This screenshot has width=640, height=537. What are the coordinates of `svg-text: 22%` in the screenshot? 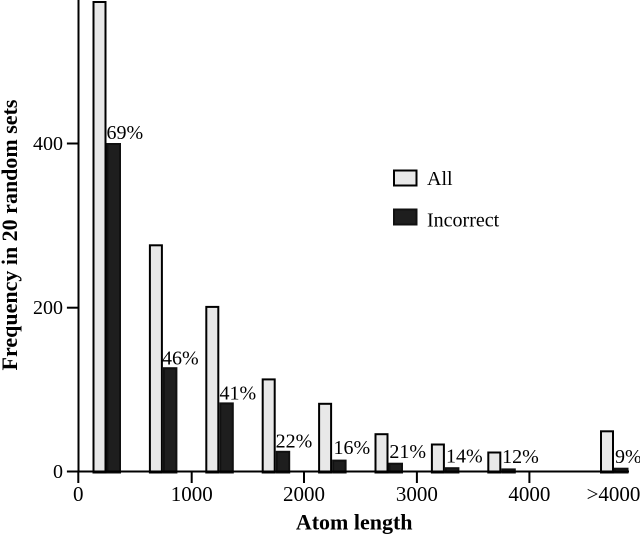 It's located at (294, 441).